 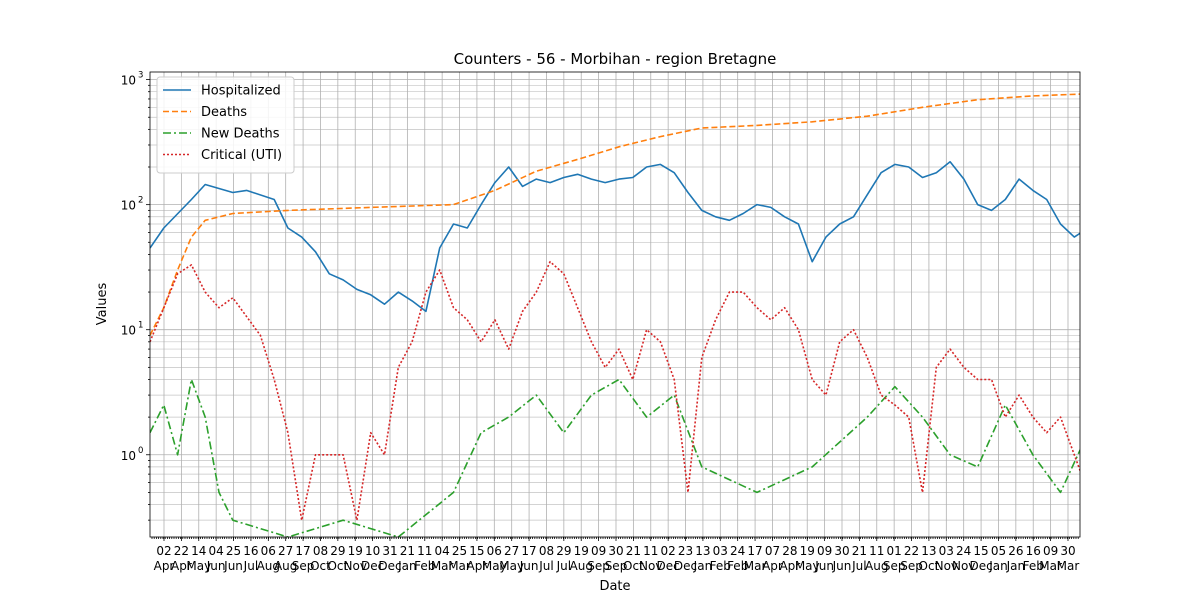 I want to click on x-tick-day: 05, so click(x=998, y=551).